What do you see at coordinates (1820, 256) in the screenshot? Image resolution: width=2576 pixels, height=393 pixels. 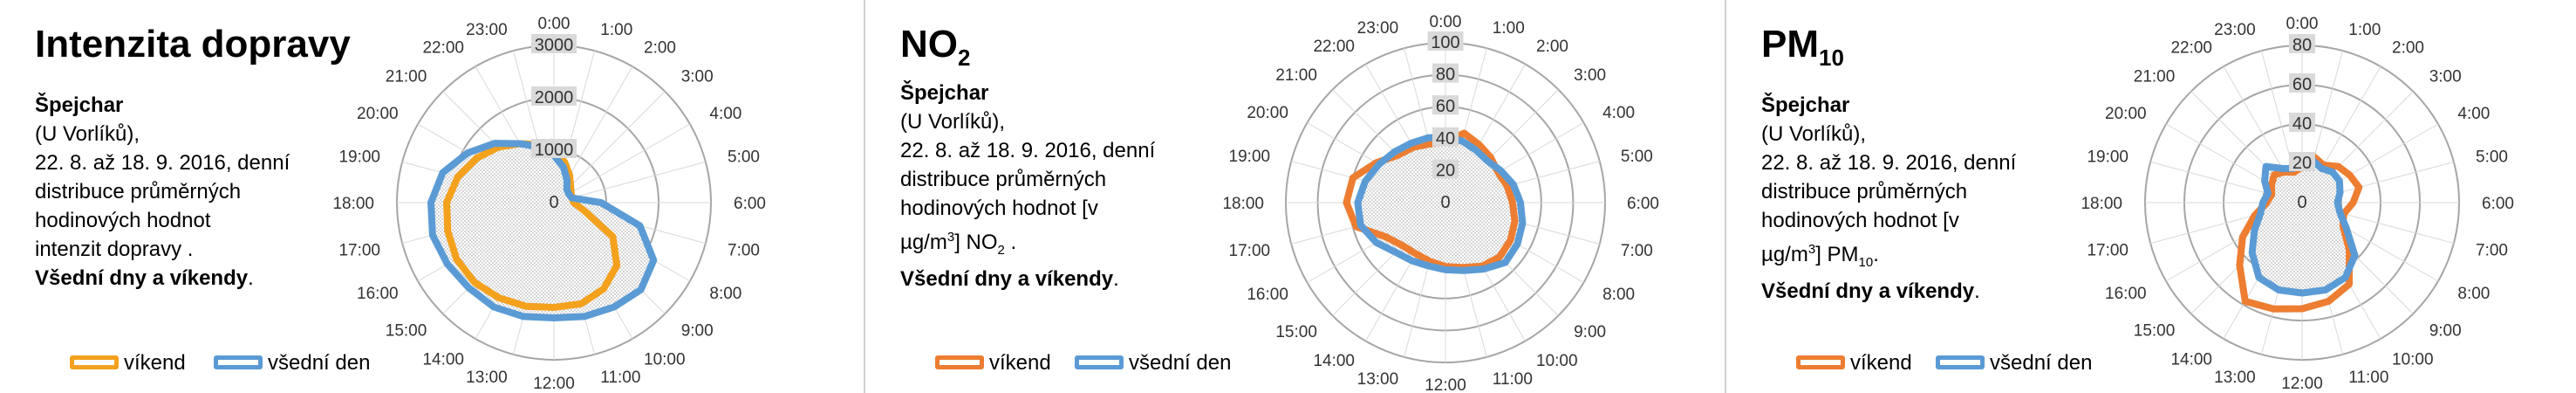 I see `desc-line-unit: µg/m3] PM10.` at bounding box center [1820, 256].